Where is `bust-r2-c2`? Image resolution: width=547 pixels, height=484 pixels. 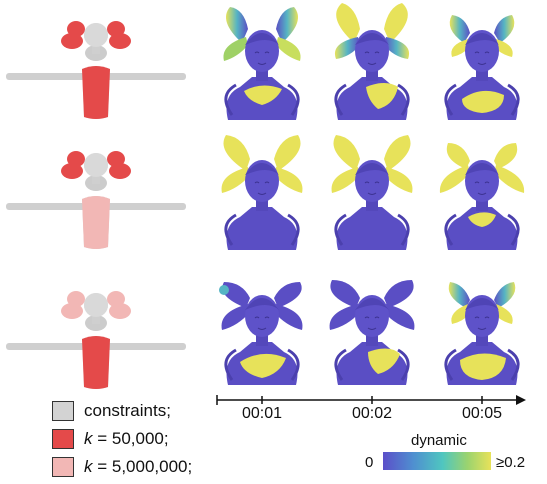
bust-r2-c2 is located at coordinates (372, 193).